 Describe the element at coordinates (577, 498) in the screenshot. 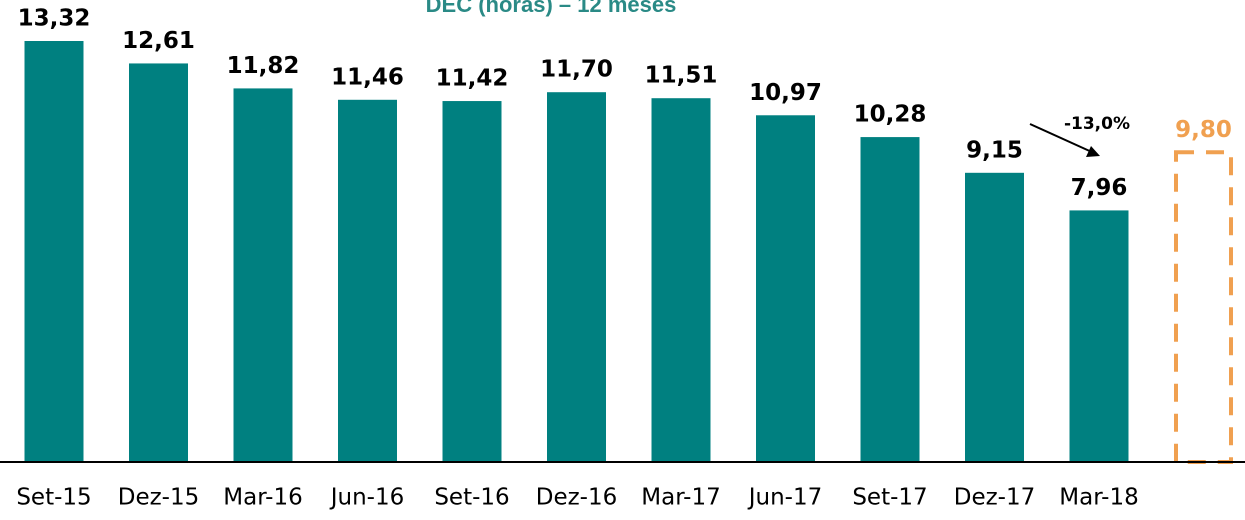

I see `x-tick-label: Dez-16` at that location.